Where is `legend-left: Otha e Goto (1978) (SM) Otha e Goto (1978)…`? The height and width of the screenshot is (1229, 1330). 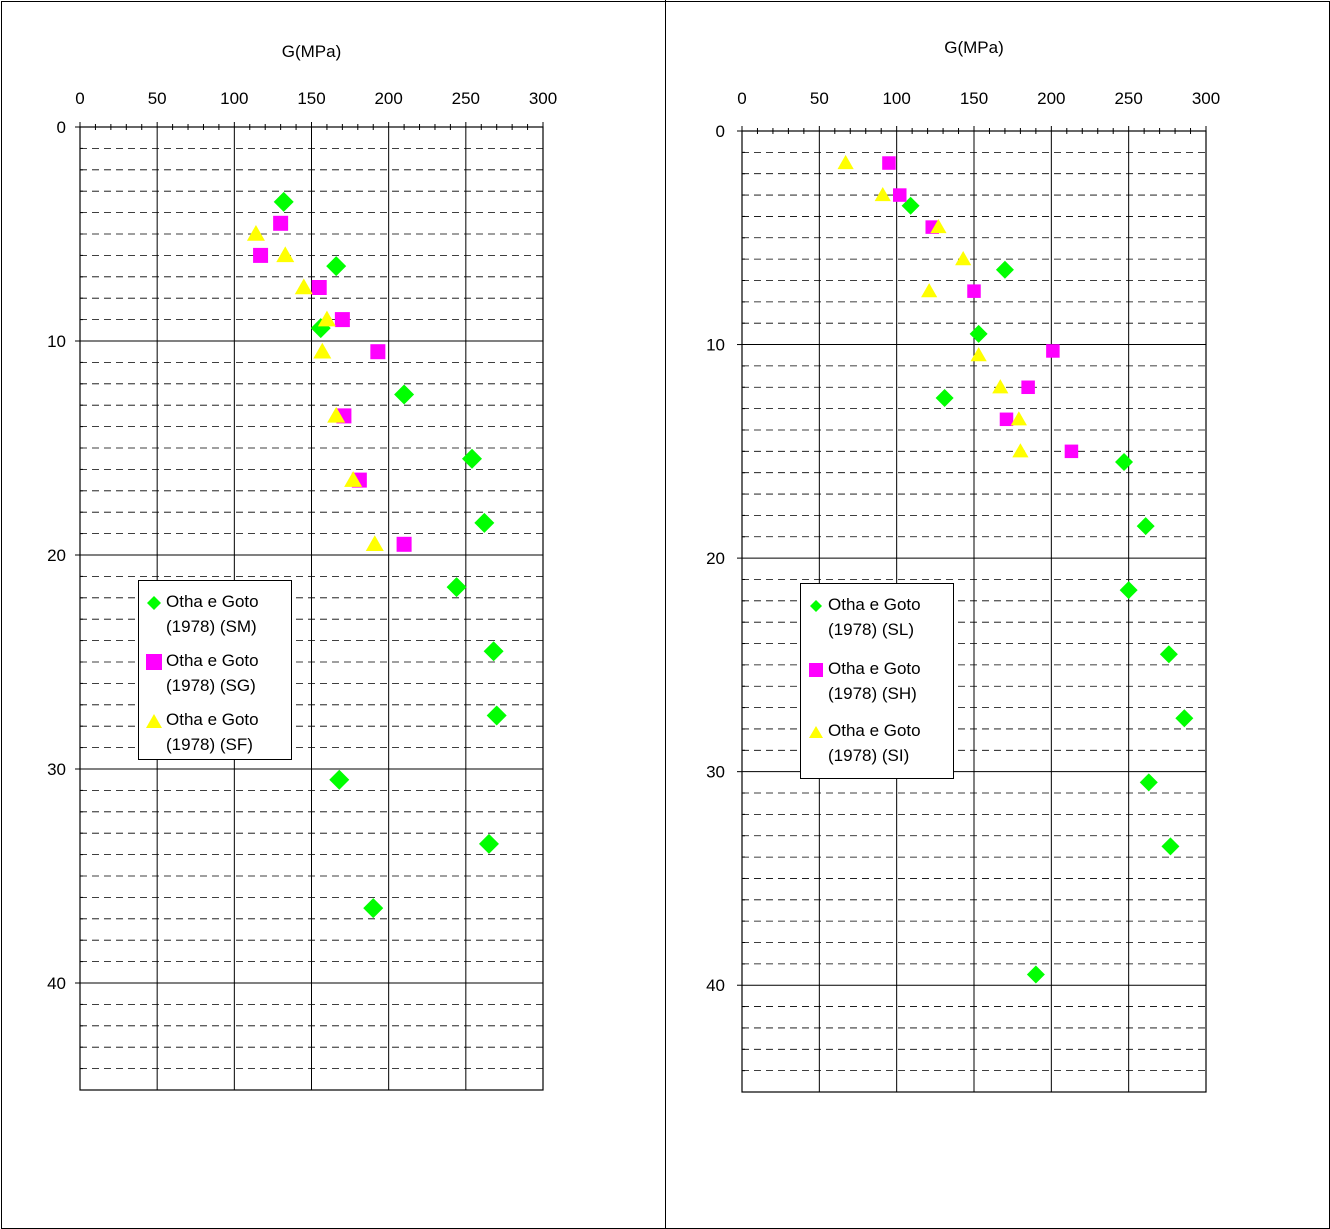
legend-left: Otha e Goto (1978) (SM) Otha e Goto (1978)… is located at coordinates (215, 670).